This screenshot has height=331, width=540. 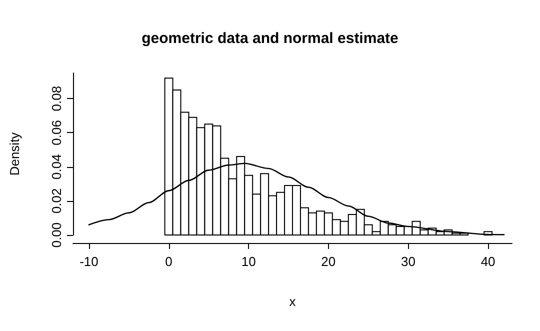 I want to click on y-tick-label: 0.08, so click(x=56, y=99).